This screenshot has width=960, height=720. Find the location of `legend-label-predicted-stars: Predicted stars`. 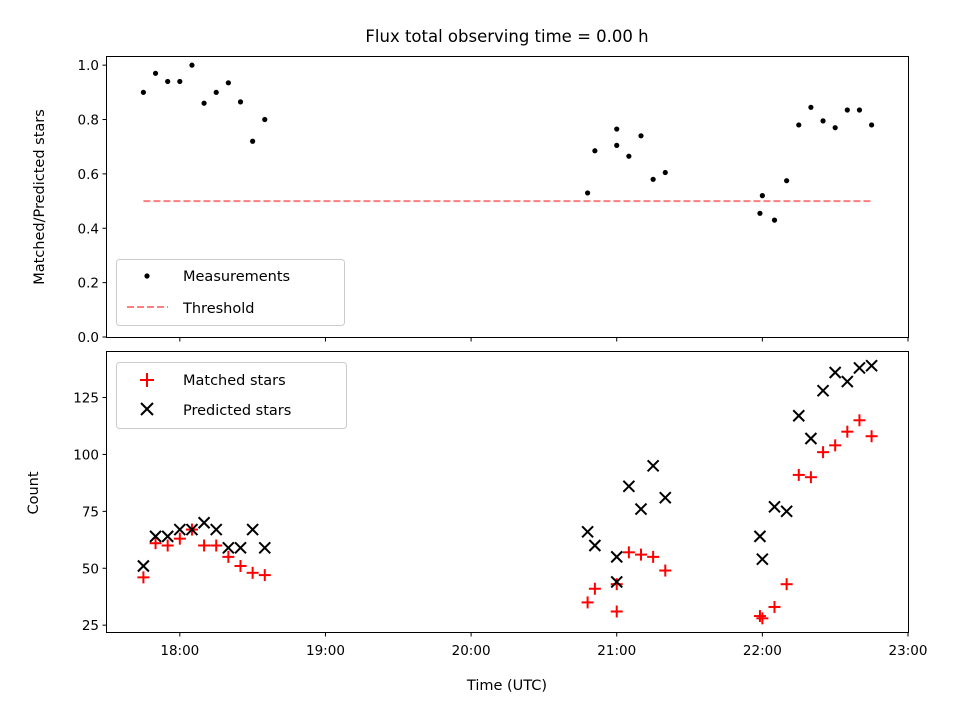

legend-label-predicted-stars: Predicted stars is located at coordinates (237, 411).